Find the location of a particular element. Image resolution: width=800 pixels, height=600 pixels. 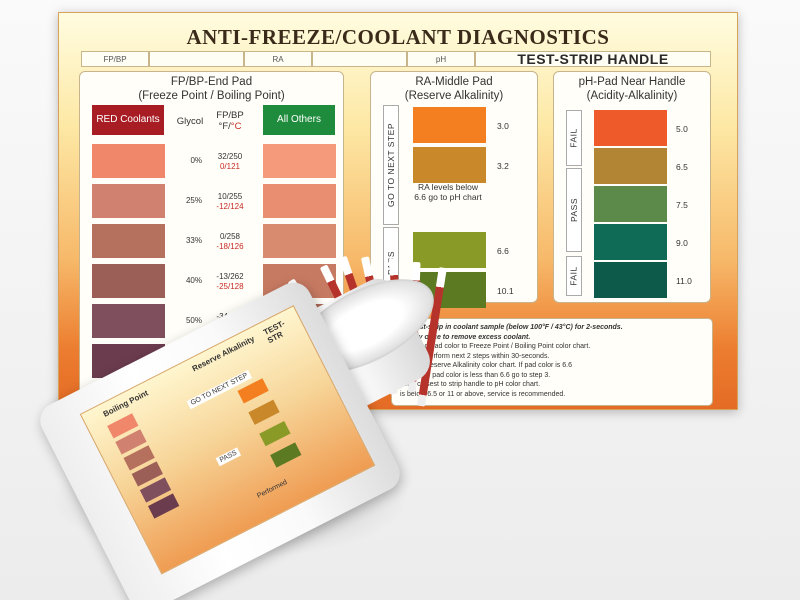

ph-value: 5.0 is located at coordinates (682, 129).